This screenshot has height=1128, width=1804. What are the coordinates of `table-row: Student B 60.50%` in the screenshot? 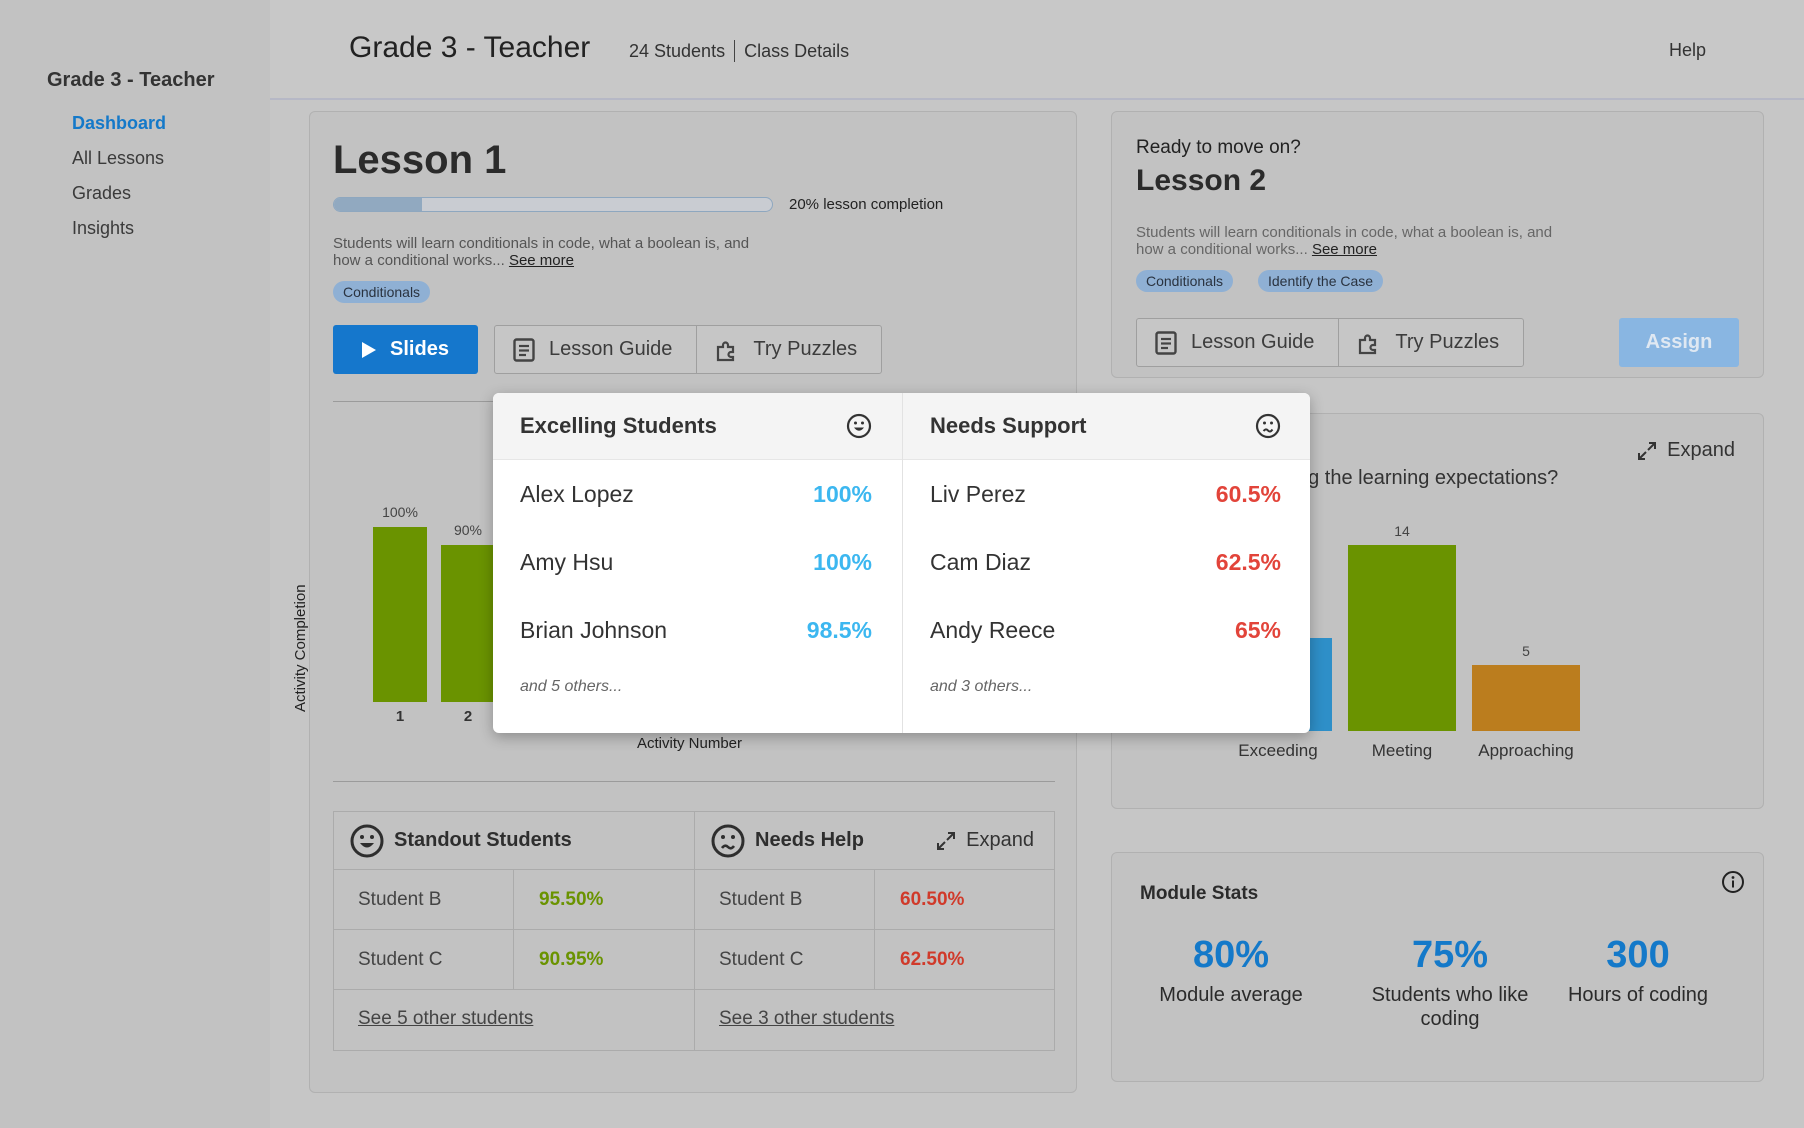 It's located at (874, 900).